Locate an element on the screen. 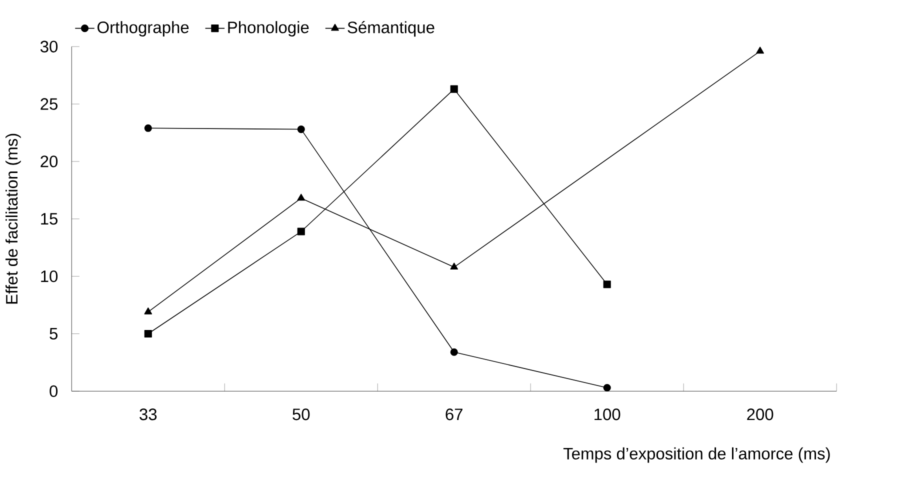 The height and width of the screenshot is (478, 915). y-tick-label: 20 is located at coordinates (49, 162).